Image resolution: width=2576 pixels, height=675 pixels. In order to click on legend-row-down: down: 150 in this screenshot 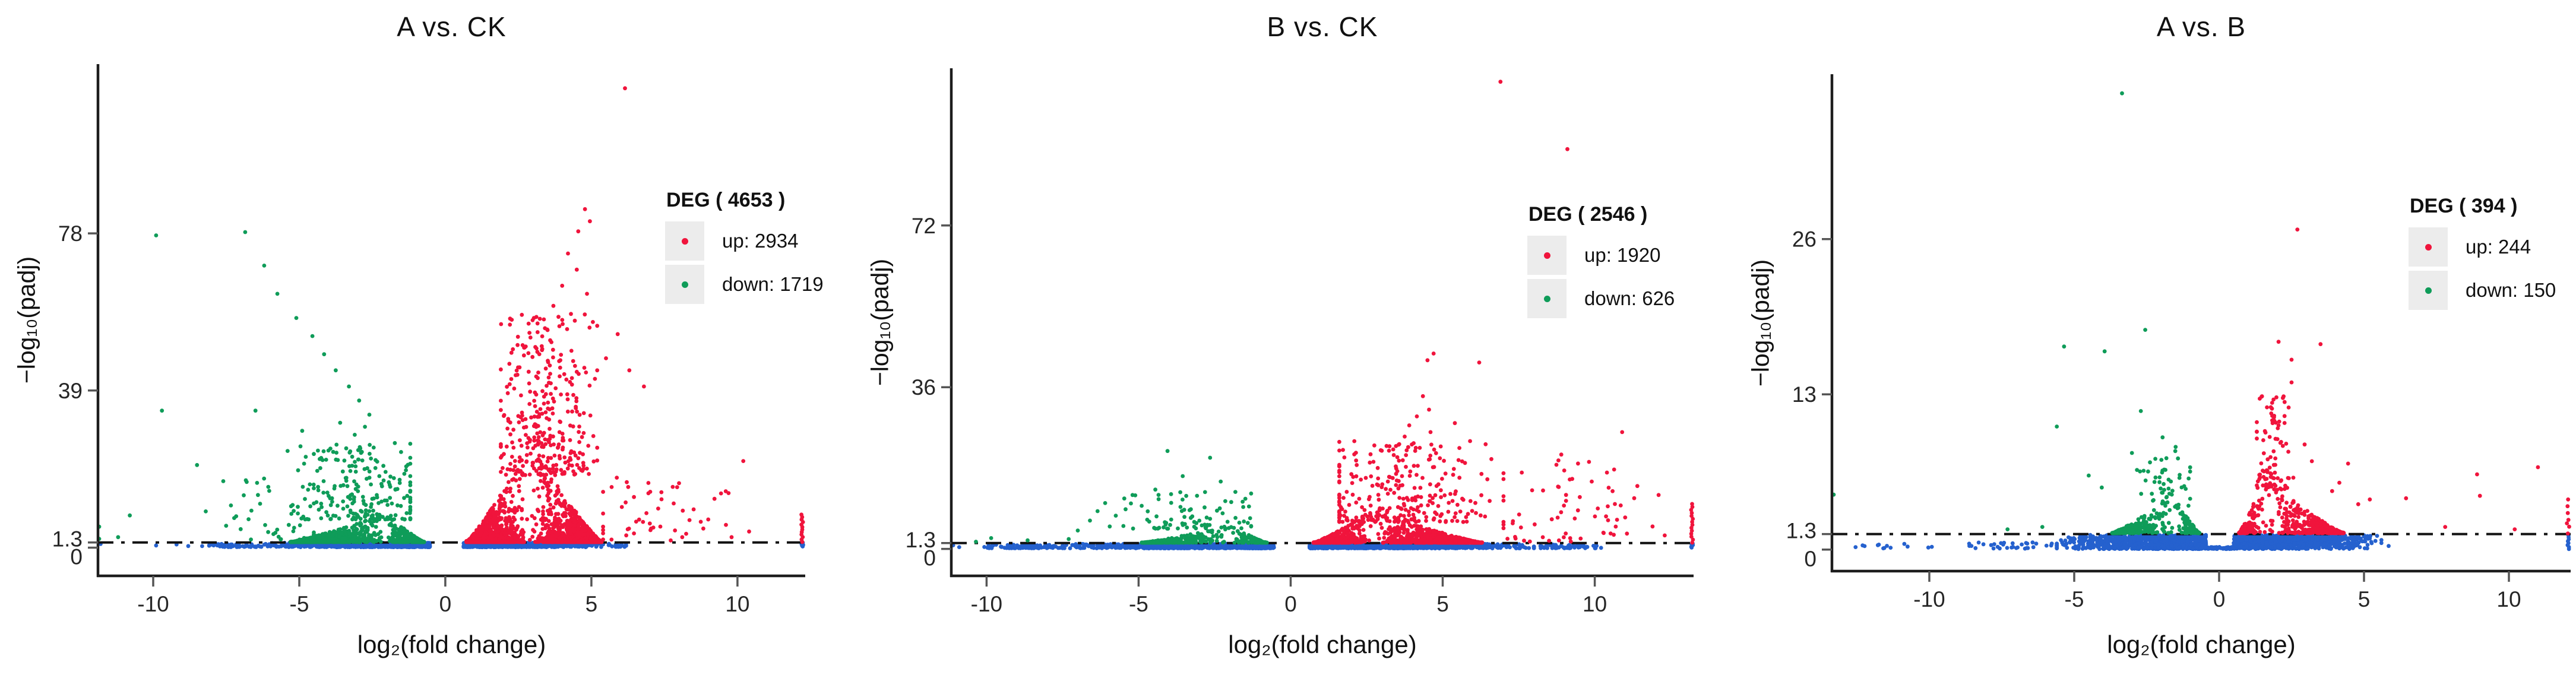, I will do `click(2482, 290)`.